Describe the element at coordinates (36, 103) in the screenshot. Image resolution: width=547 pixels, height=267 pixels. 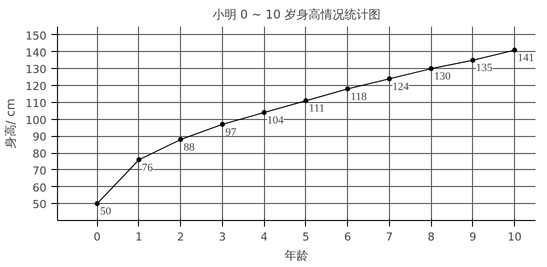
I see `y-tick-label: 110` at that location.